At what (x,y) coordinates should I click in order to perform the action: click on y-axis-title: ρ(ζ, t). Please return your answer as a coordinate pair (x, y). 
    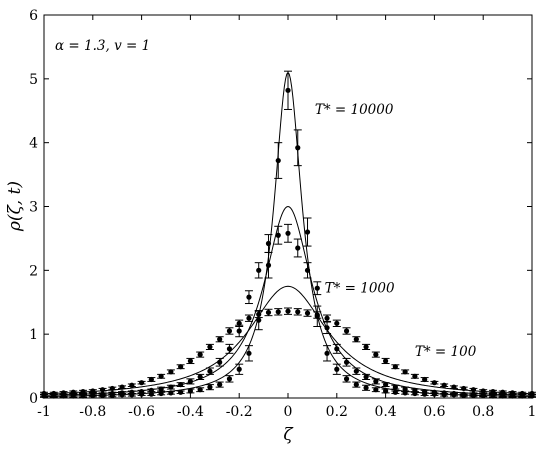
    Looking at the image, I should click on (15, 206).